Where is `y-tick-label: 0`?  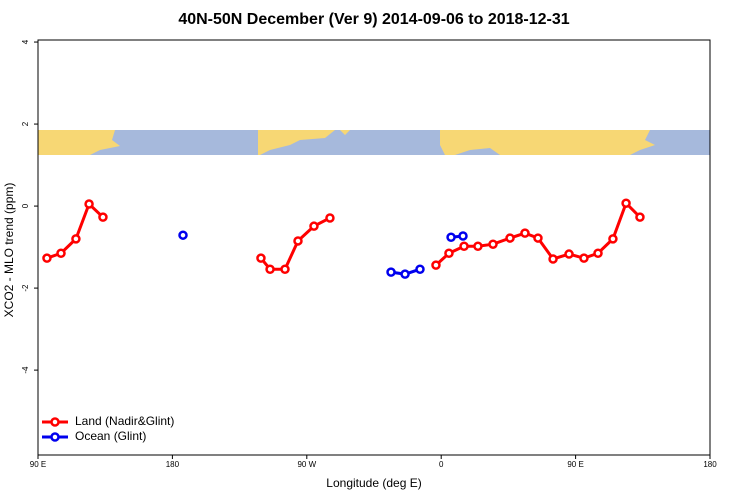
y-tick-label: 0 is located at coordinates (25, 205).